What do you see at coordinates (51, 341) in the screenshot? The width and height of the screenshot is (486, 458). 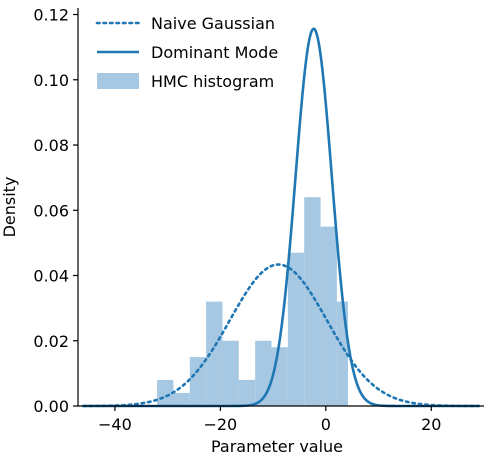 I see `y-tick-label: 0.02` at bounding box center [51, 341].